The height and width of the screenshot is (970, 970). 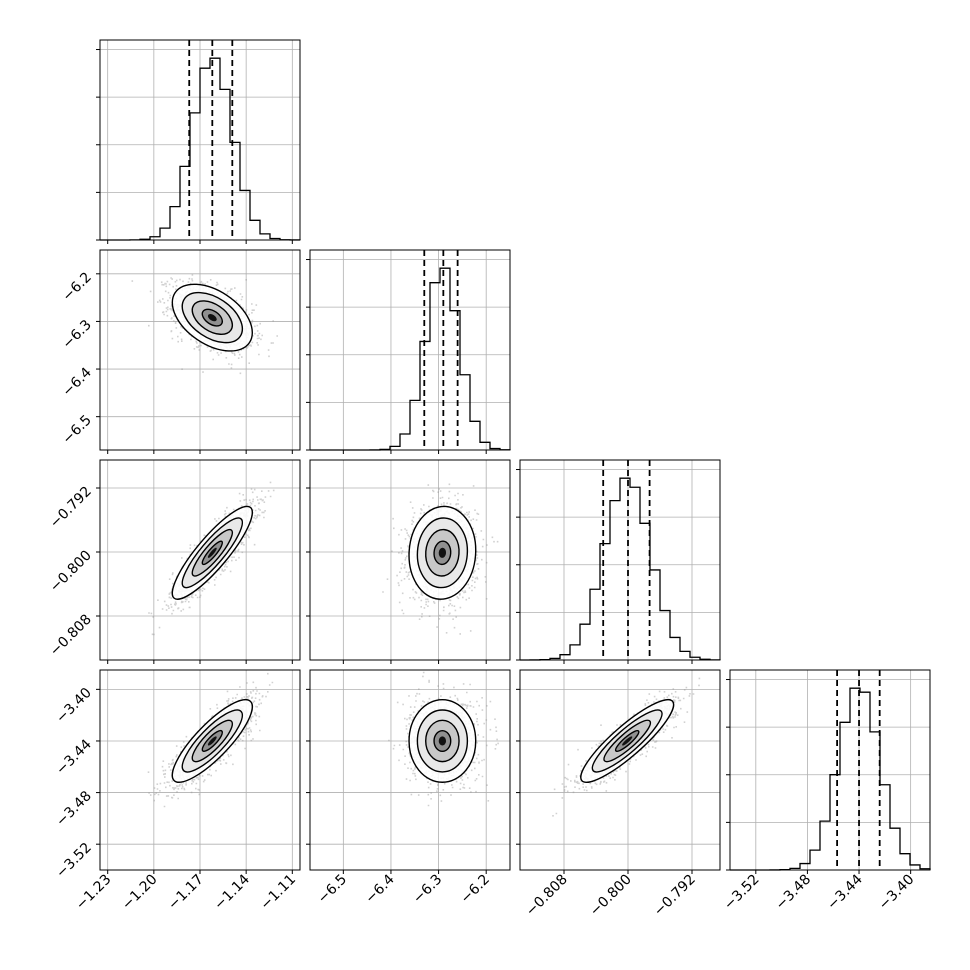 I want to click on y-tick-label: −6.3, so click(x=76, y=334).